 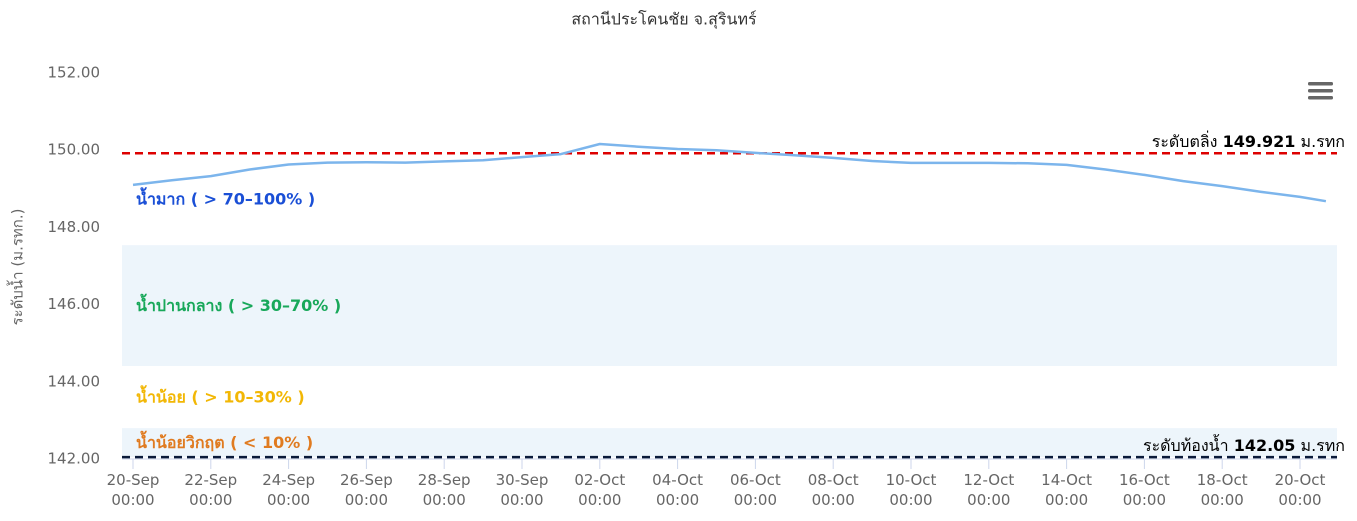 What do you see at coordinates (1259, 141) in the screenshot?
I see `reference-value: 149.921` at bounding box center [1259, 141].